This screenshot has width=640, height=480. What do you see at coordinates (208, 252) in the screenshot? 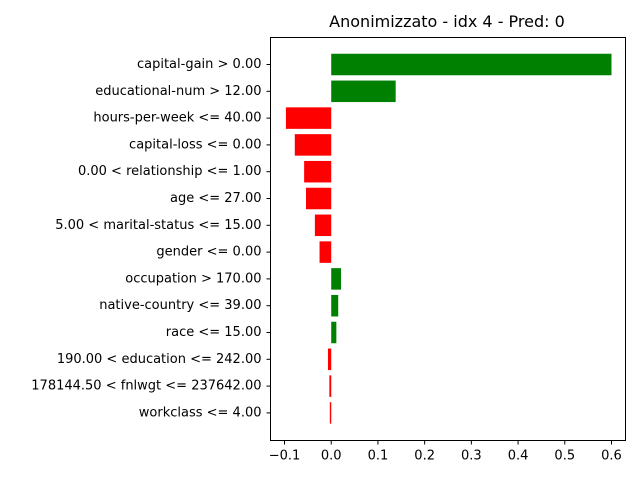
I see `y-tick-label: gender <= 0.00` at bounding box center [208, 252].